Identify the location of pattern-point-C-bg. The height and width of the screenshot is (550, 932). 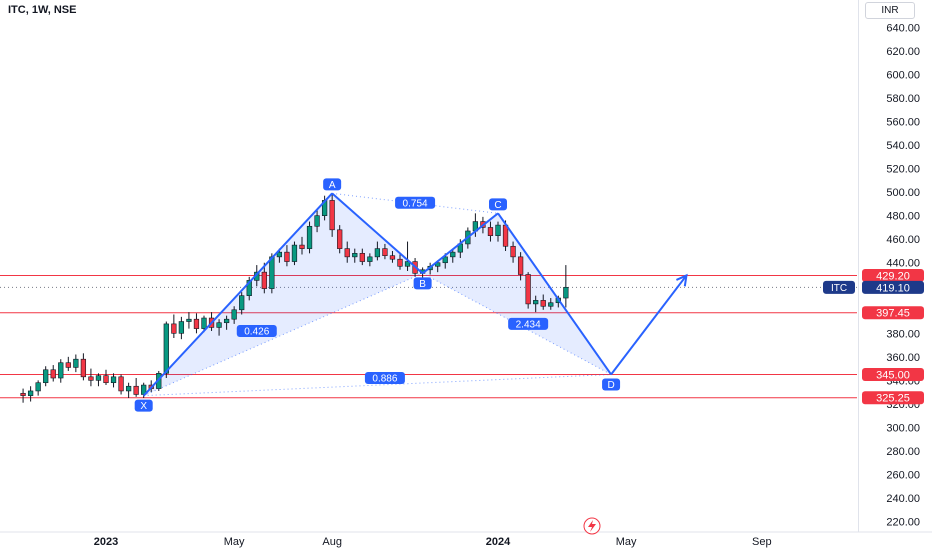
(498, 204).